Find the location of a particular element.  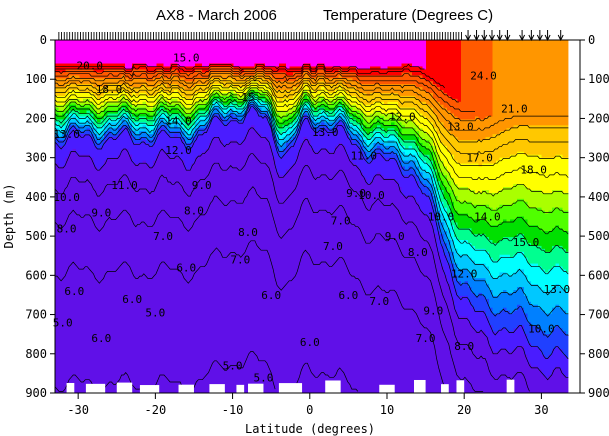

contour-label: 12.0 is located at coordinates (464, 273).